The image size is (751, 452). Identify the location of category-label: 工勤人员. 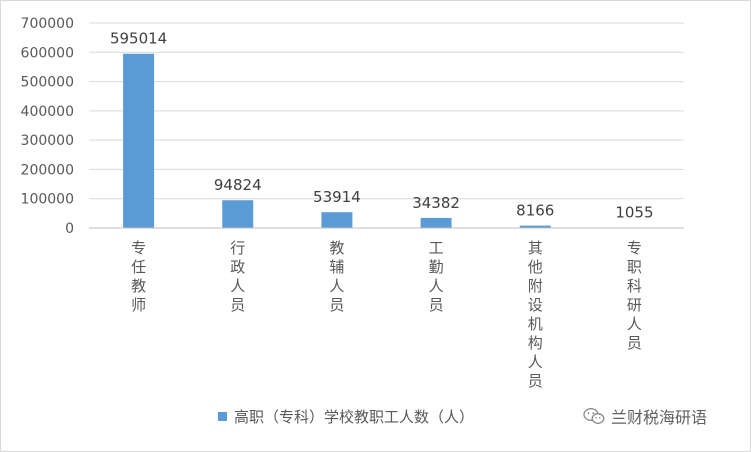
(436, 276).